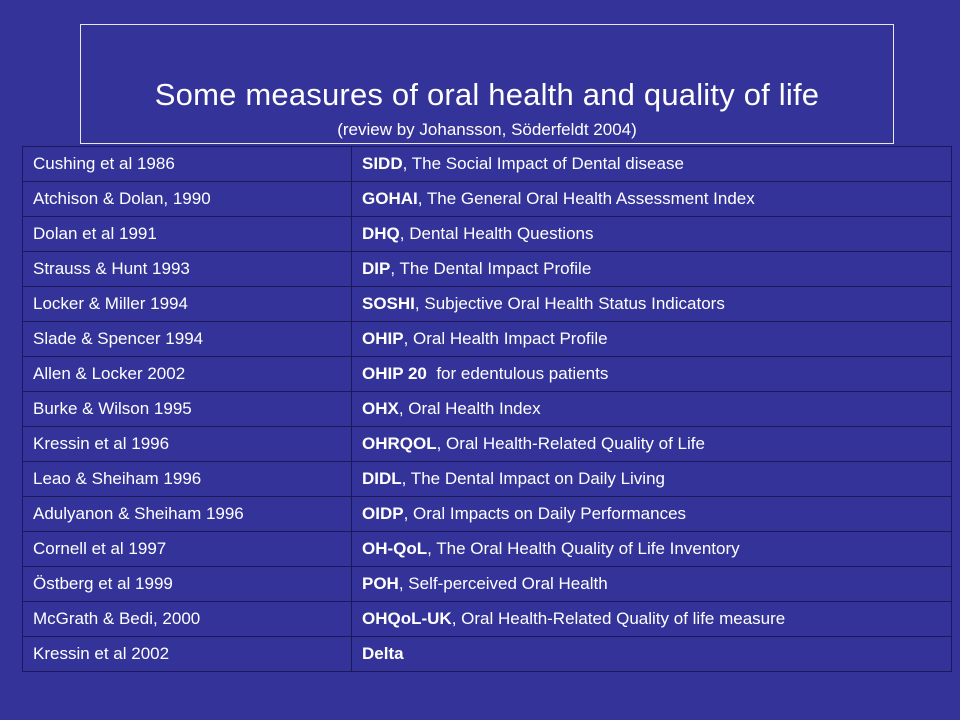 This screenshot has width=960, height=720. Describe the element at coordinates (570, 443) in the screenshot. I see `measure-description: , Oral Health-Related Quality of Life` at that location.